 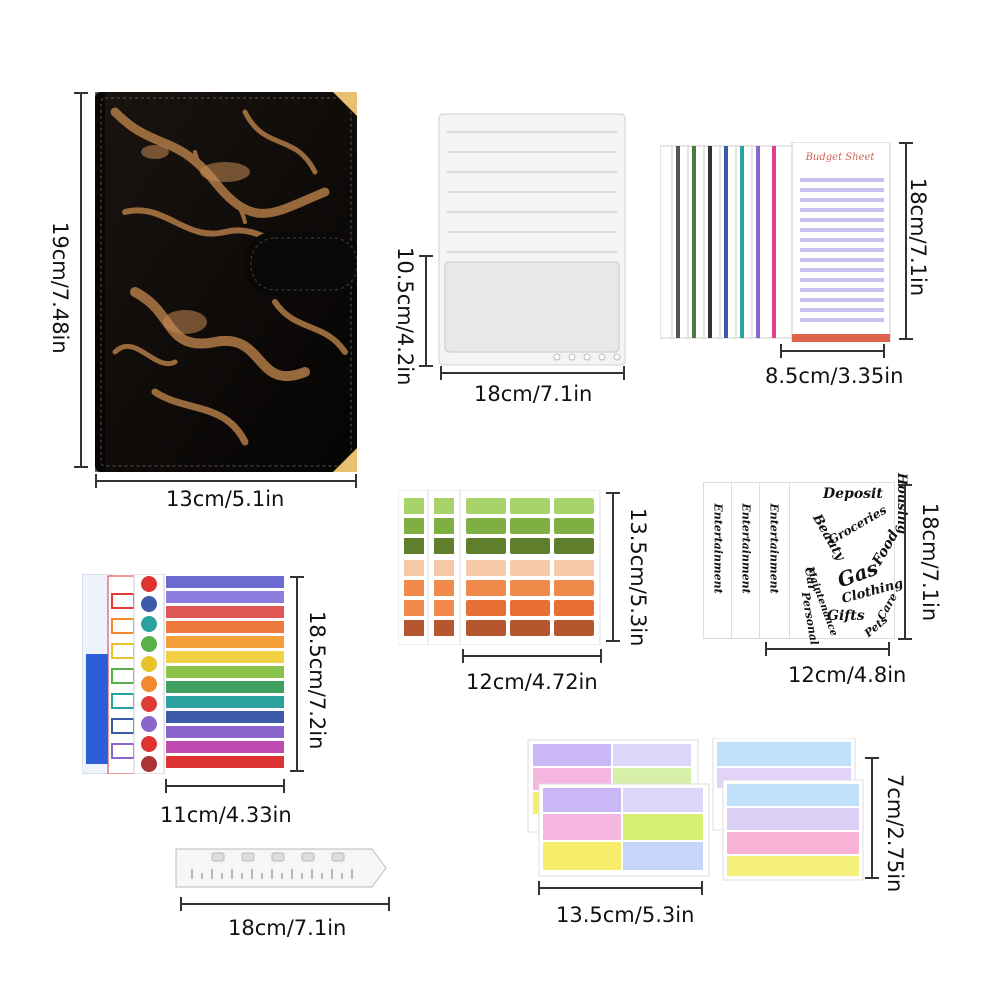 I want to click on tabs-width-line, so click(x=225, y=786).